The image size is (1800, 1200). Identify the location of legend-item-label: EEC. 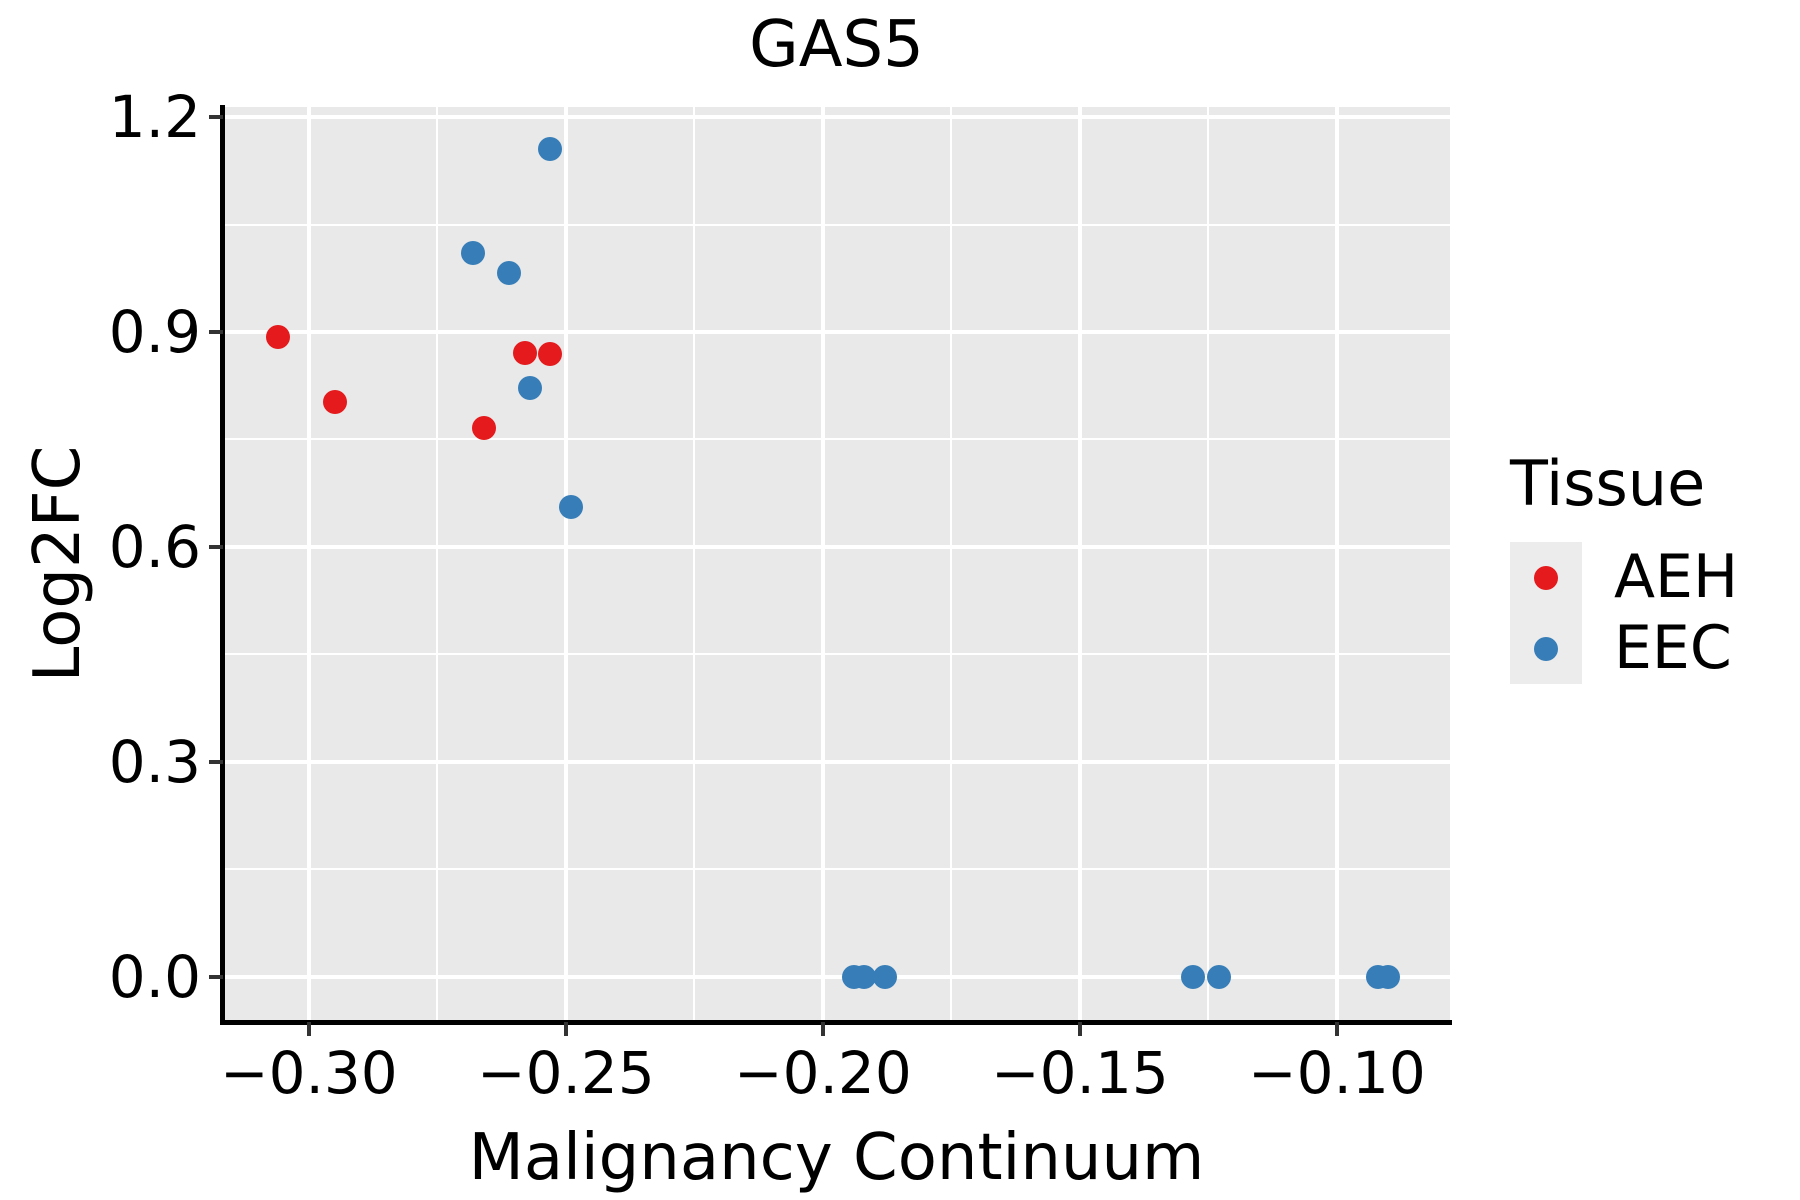
(1673, 648).